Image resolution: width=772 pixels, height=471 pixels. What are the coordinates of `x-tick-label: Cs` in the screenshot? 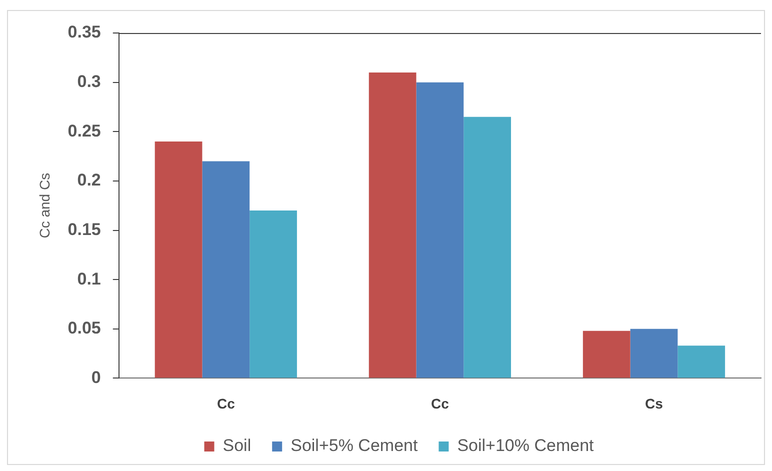 It's located at (654, 403).